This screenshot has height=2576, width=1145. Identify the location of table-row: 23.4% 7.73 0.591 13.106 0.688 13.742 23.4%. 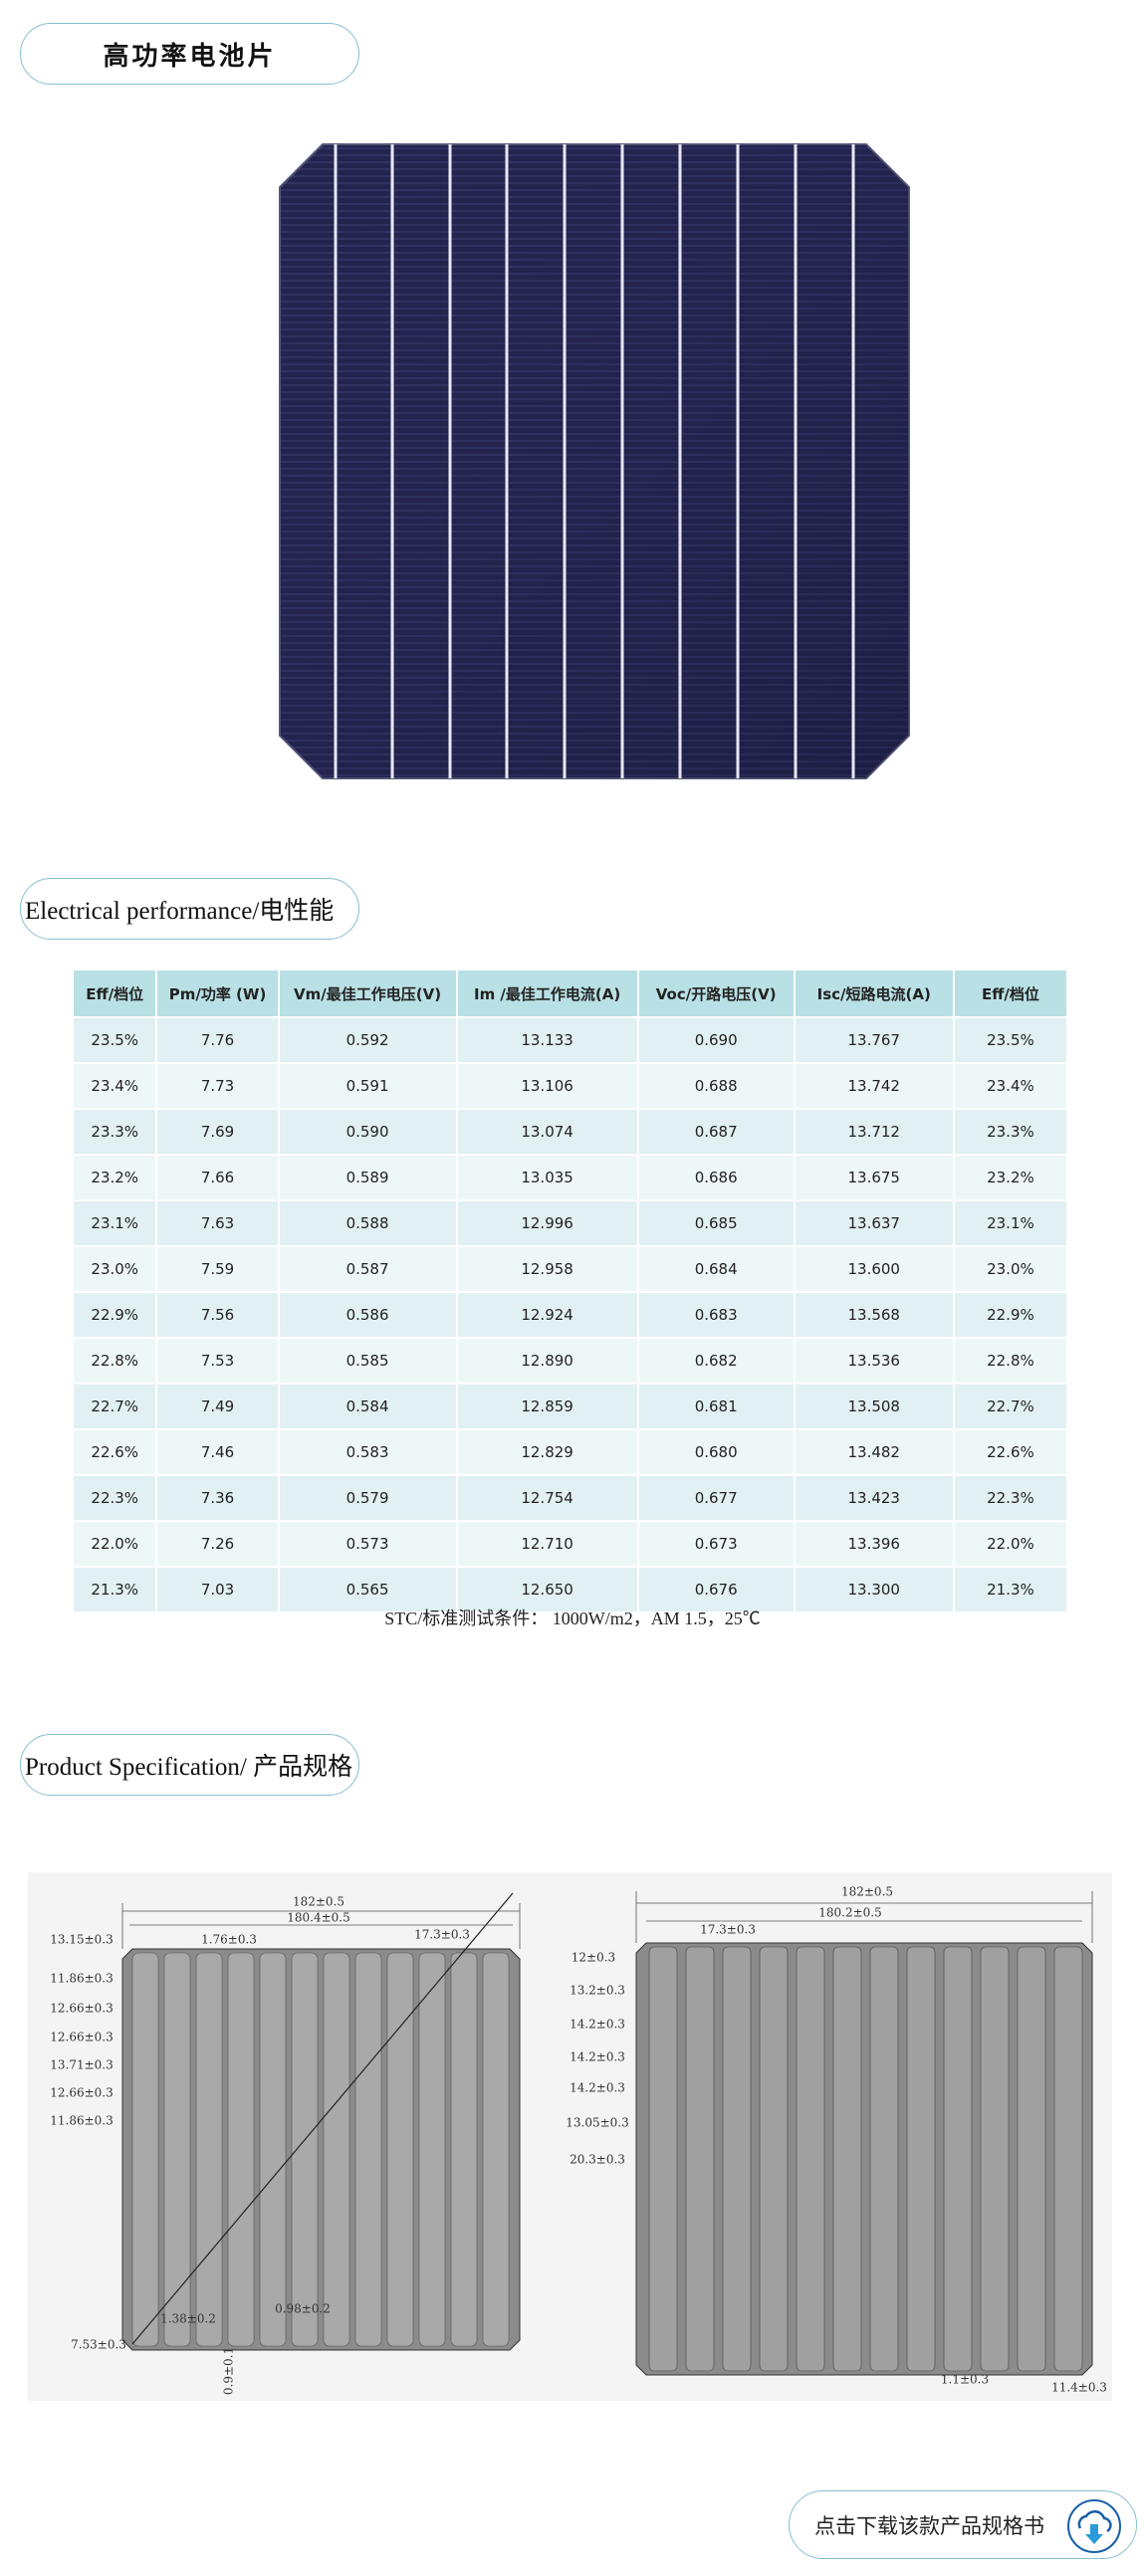
(570, 1086).